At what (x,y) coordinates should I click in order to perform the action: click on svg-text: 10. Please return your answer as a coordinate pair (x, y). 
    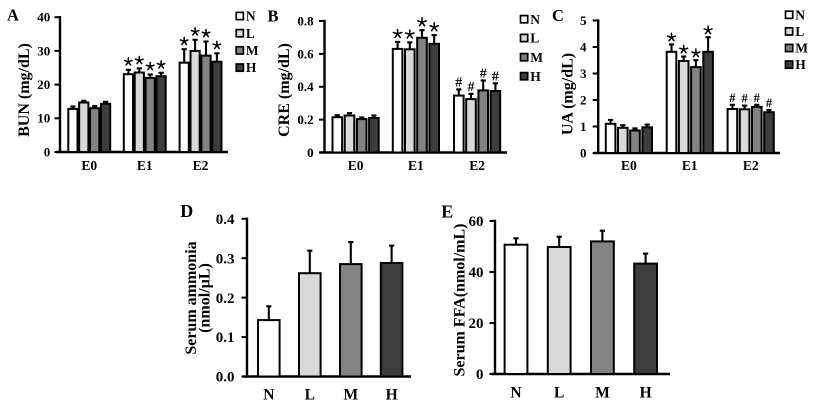
    Looking at the image, I should click on (43, 118).